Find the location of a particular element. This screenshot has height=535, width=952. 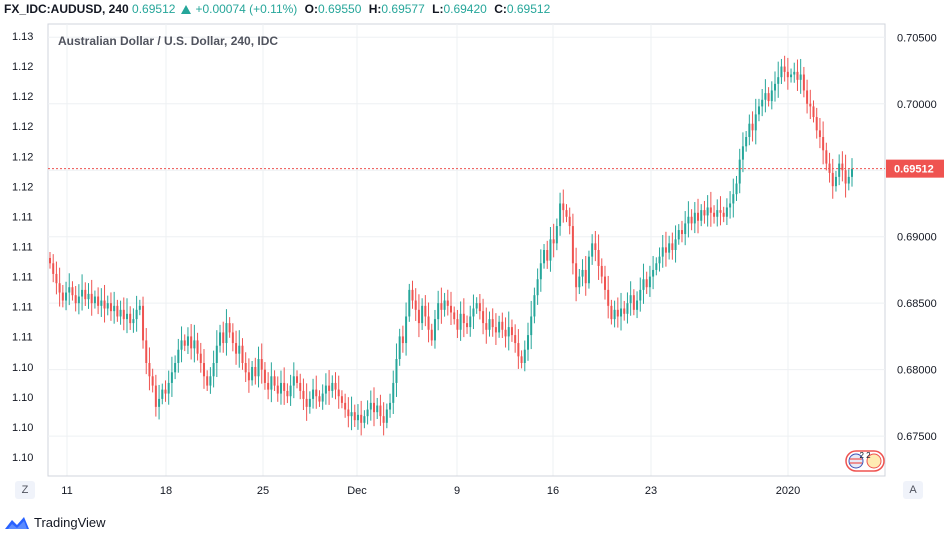

low-label: L: is located at coordinates (438, 9).